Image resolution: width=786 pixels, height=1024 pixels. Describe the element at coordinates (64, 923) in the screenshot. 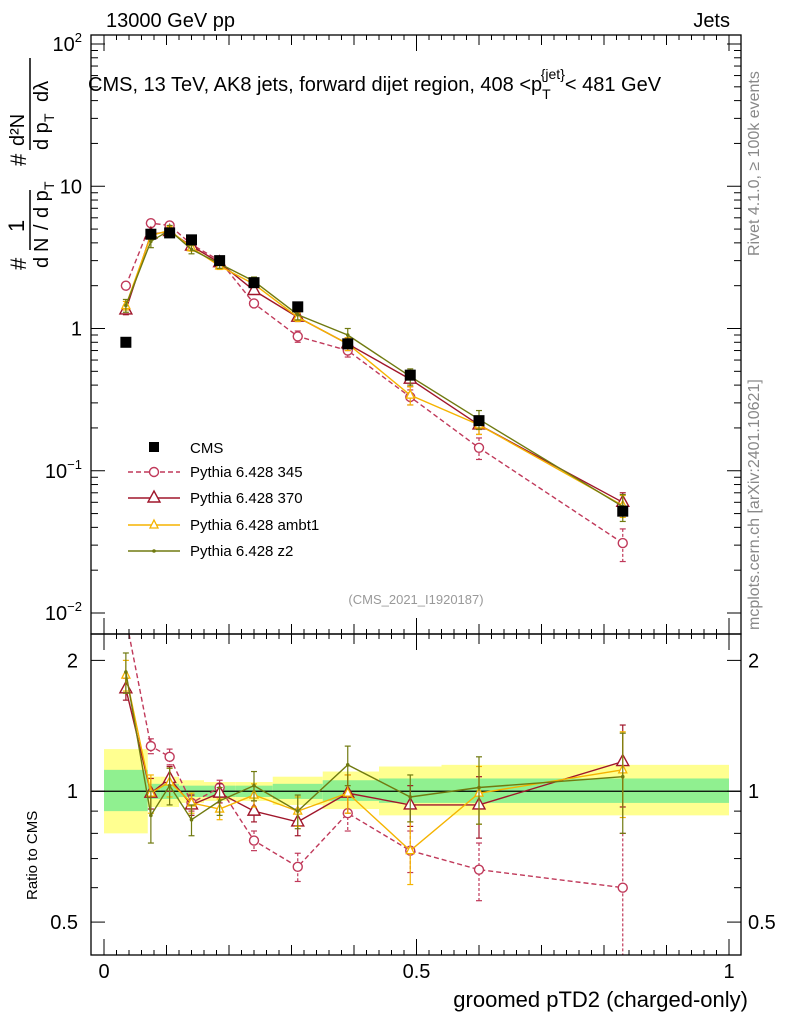

I see `ratio-y-tick-label-left: 0.5` at that location.